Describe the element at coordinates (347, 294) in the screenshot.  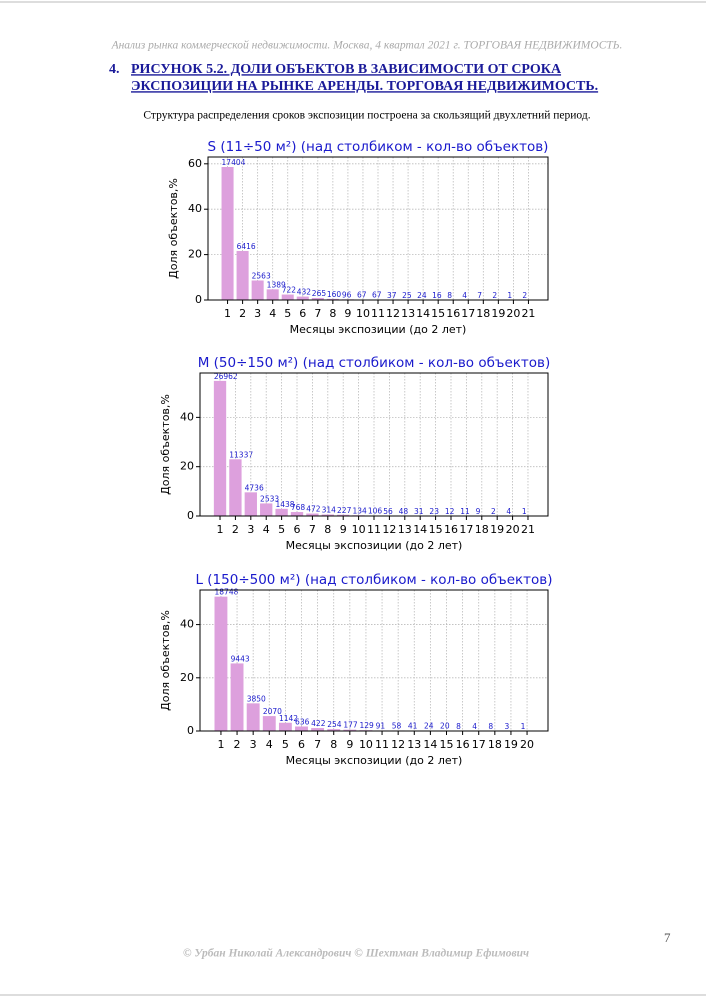
I see `bar-count: 96` at that location.